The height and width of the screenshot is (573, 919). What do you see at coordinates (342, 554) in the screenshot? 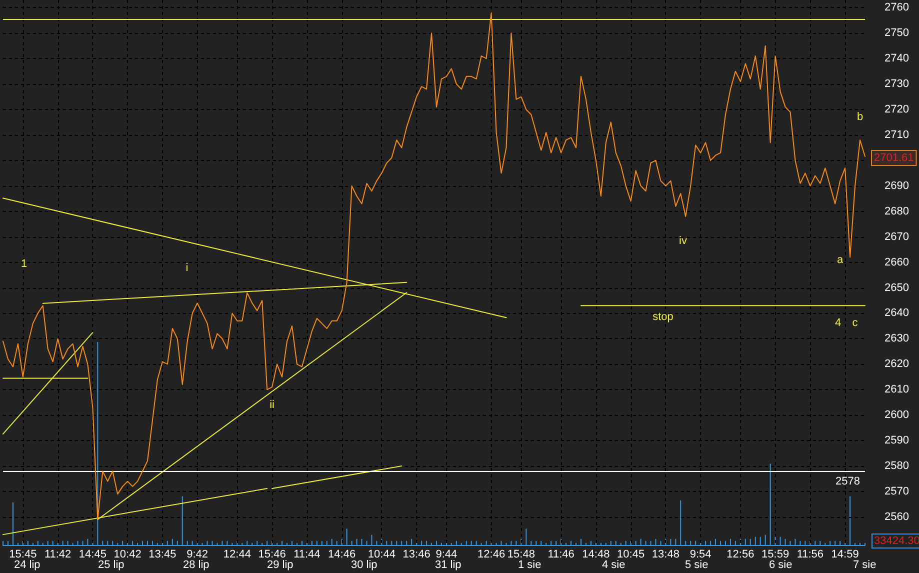
I see `x-tick-label: 14:46` at bounding box center [342, 554].